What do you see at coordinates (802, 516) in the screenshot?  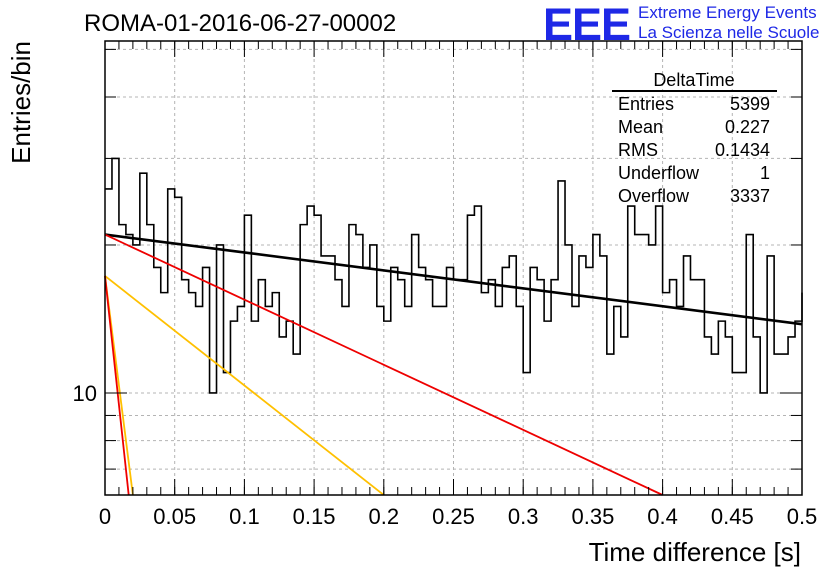 I see `x-tick-label: 0.5` at bounding box center [802, 516].